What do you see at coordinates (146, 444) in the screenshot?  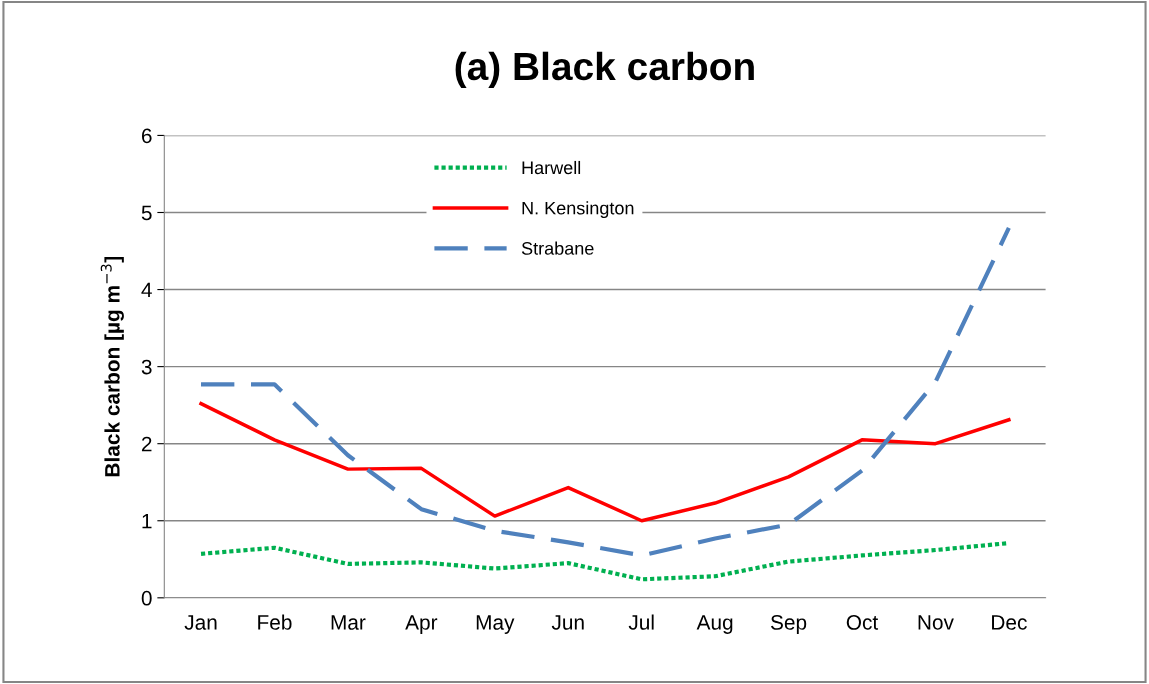 I see `y-tick-label: 2` at bounding box center [146, 444].